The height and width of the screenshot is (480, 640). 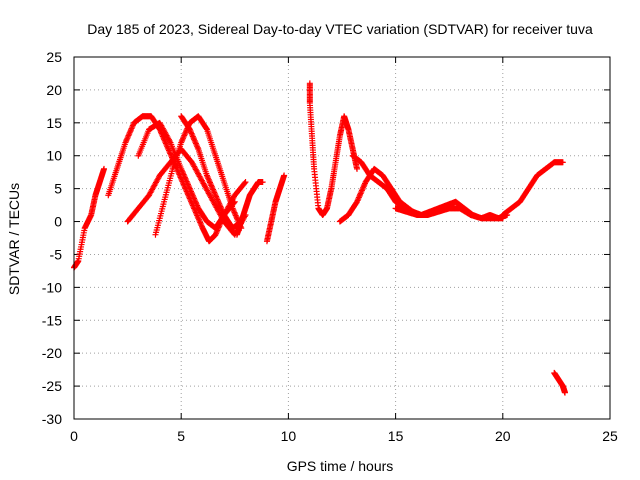 What do you see at coordinates (181, 436) in the screenshot?
I see `x-tick-label: 5` at bounding box center [181, 436].